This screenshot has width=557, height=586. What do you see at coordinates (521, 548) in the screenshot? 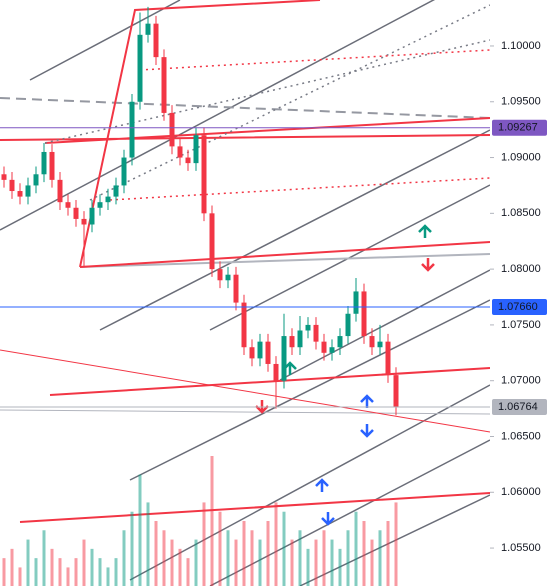
I see `y-tick-label: 1.05500` at bounding box center [521, 548].